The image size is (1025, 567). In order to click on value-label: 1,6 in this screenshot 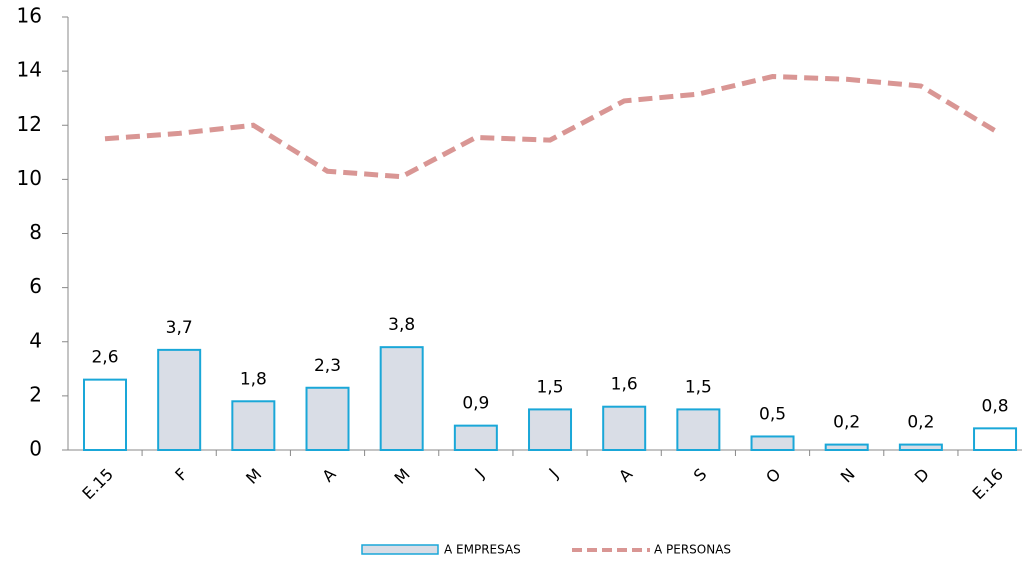, I will do `click(624, 385)`.